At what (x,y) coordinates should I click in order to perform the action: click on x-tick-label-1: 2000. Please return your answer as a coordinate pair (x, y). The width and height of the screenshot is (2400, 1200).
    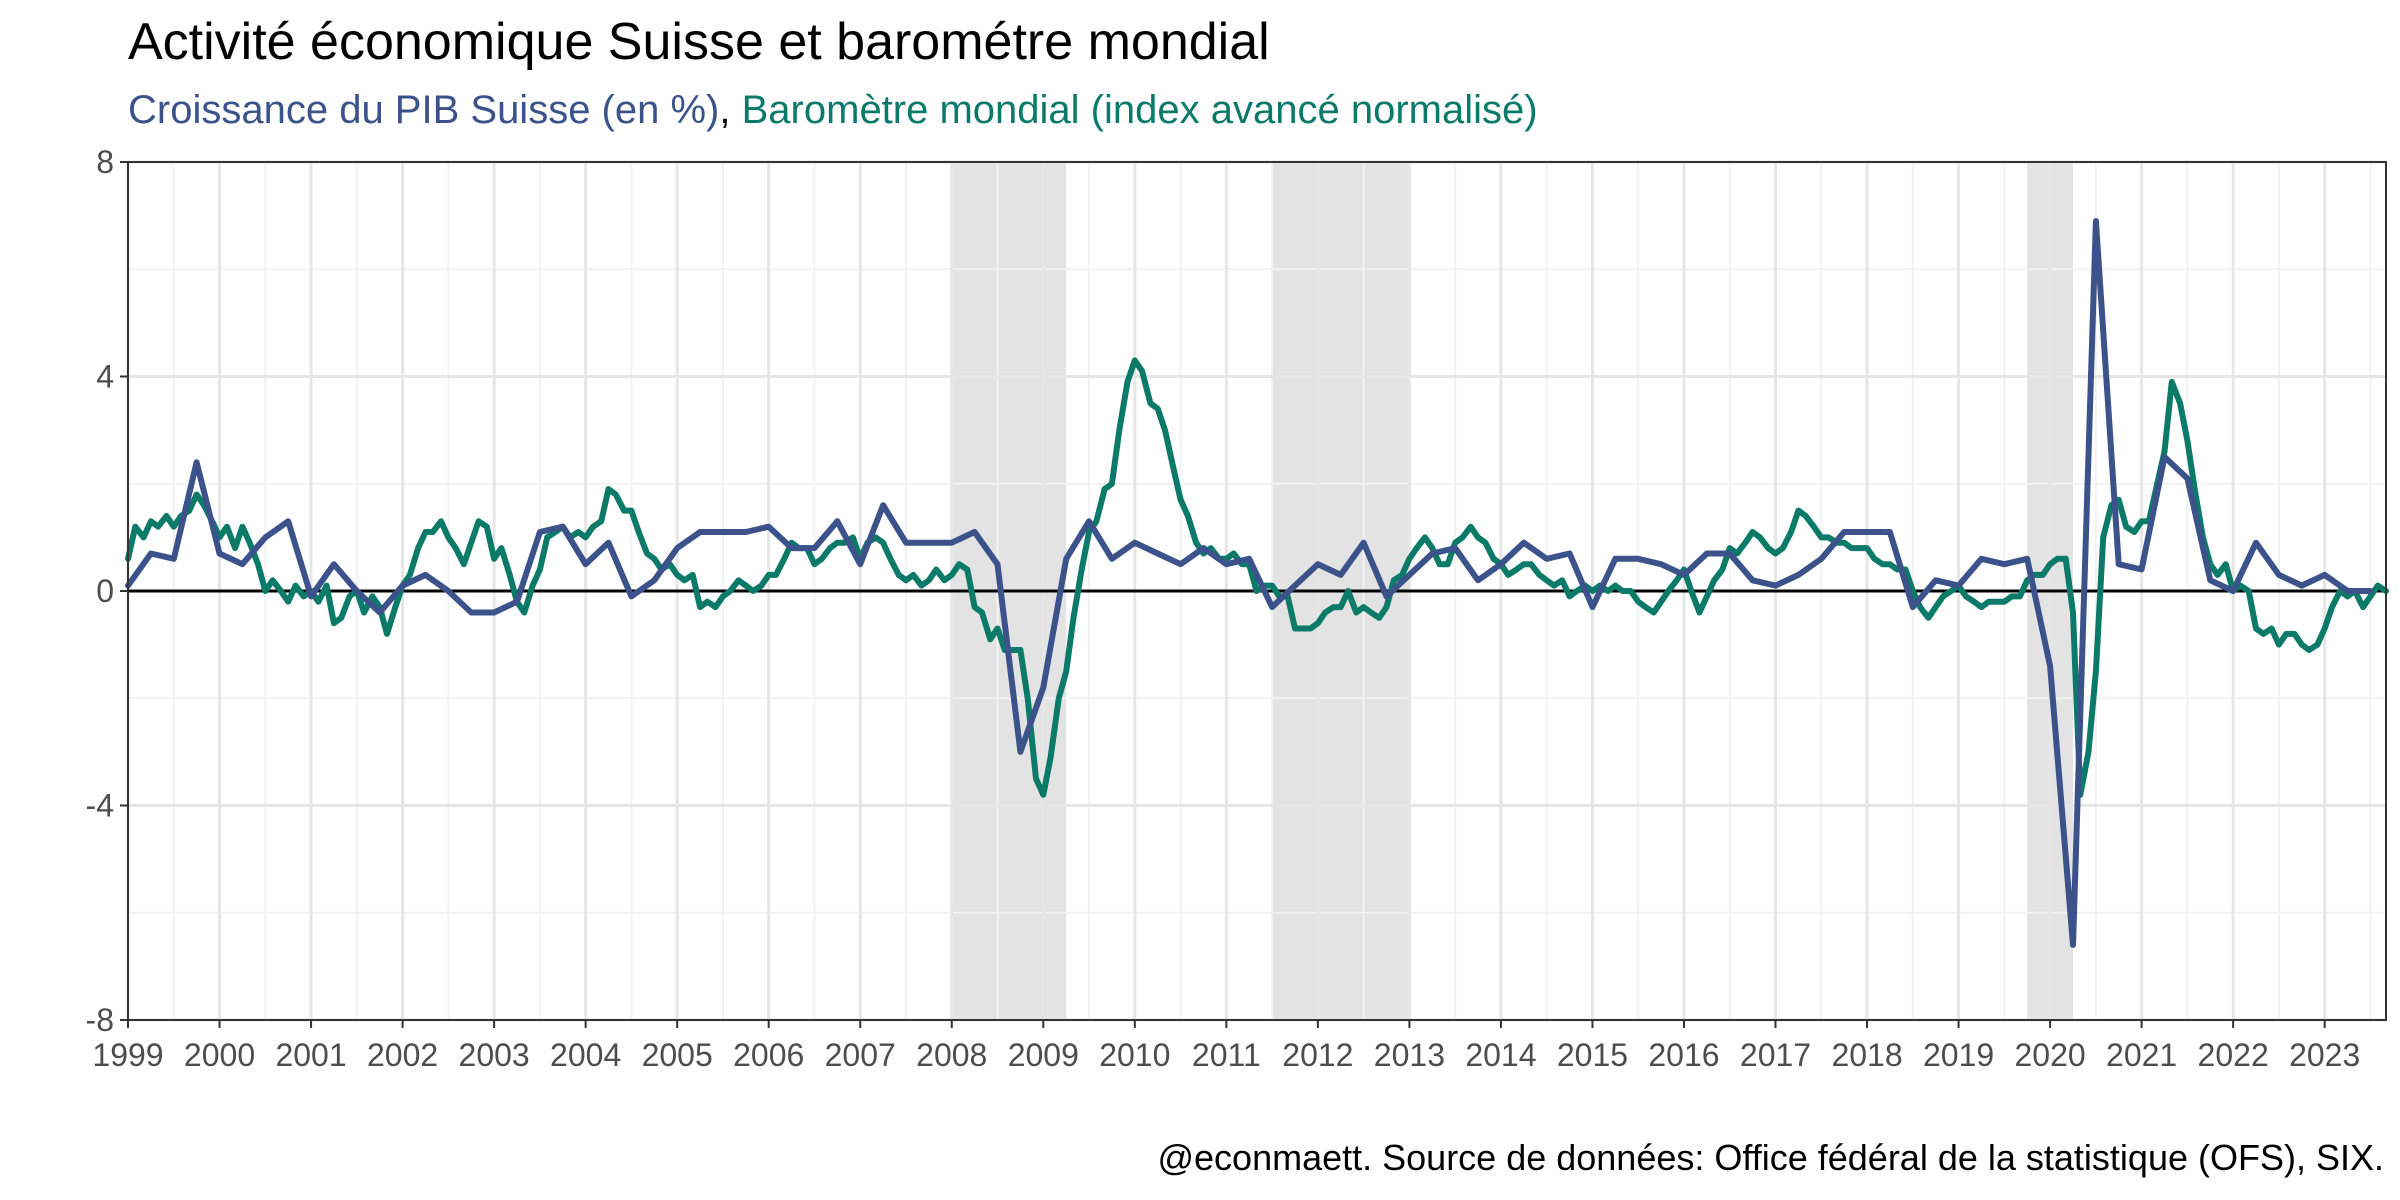
    Looking at the image, I should click on (219, 1055).